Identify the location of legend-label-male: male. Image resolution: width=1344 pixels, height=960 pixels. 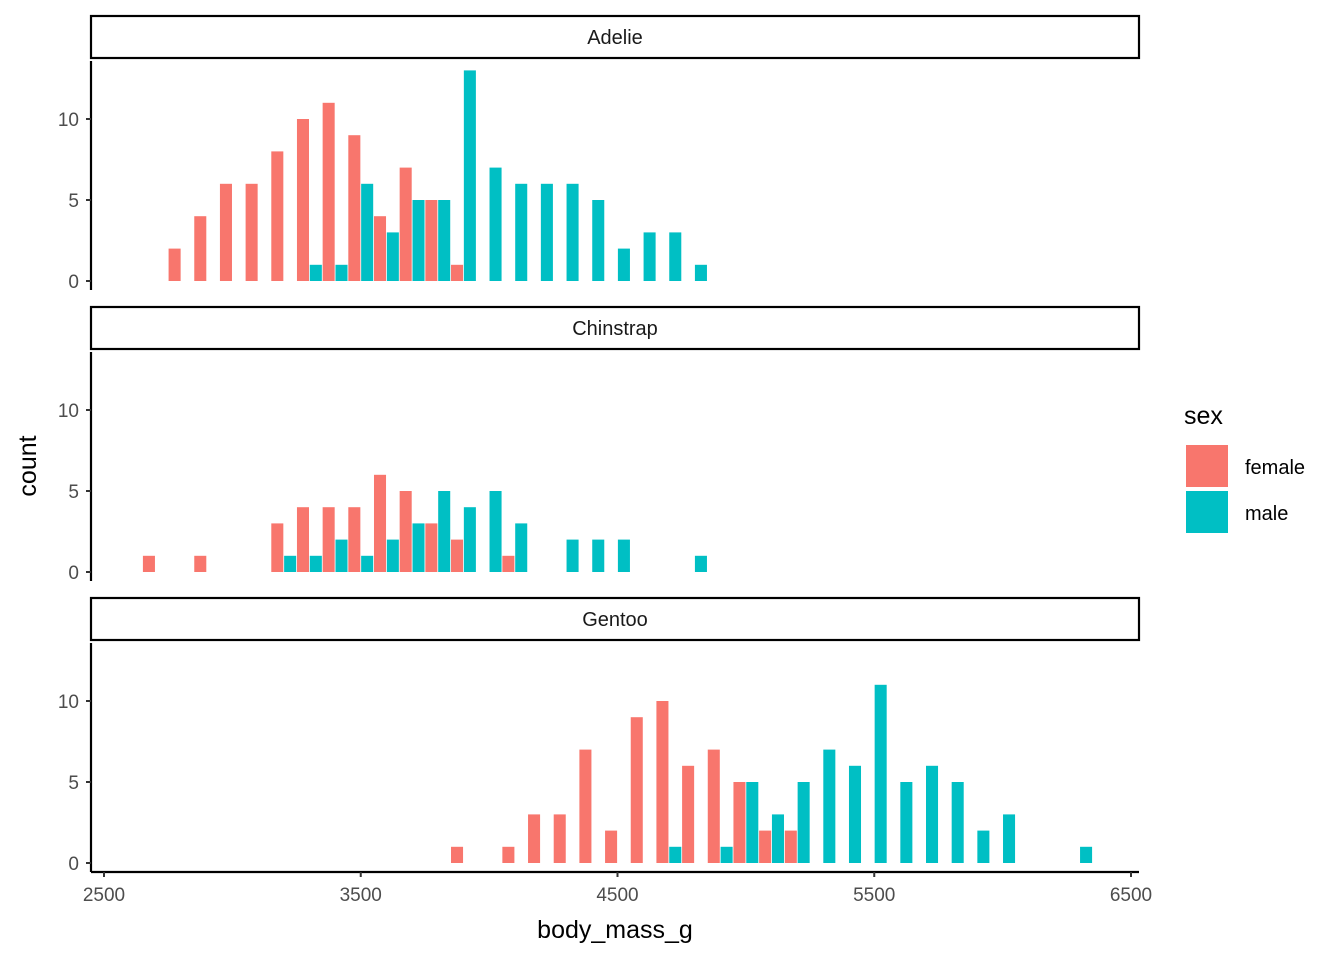
(1266, 514).